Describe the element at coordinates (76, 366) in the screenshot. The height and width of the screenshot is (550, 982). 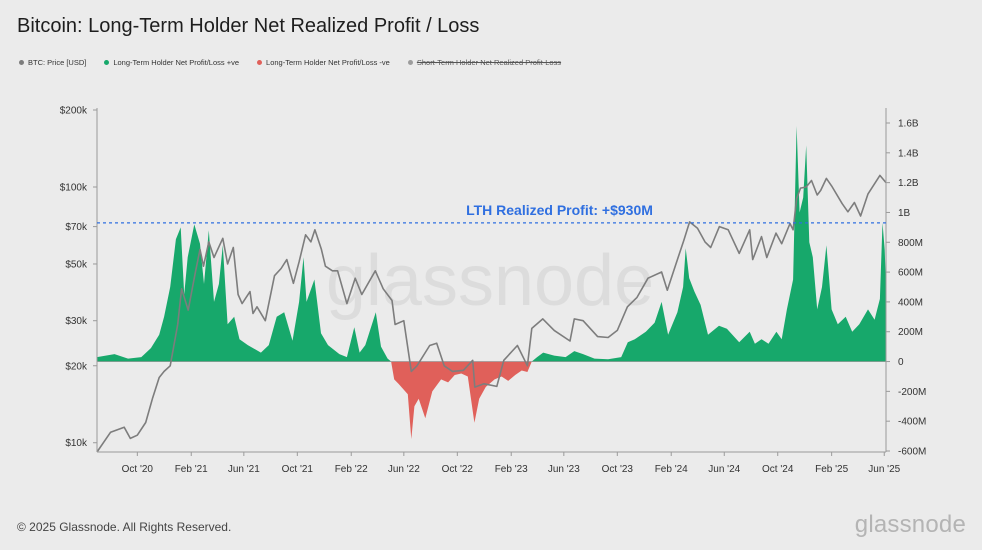
I see `left-axis-tick-label: $20k` at that location.